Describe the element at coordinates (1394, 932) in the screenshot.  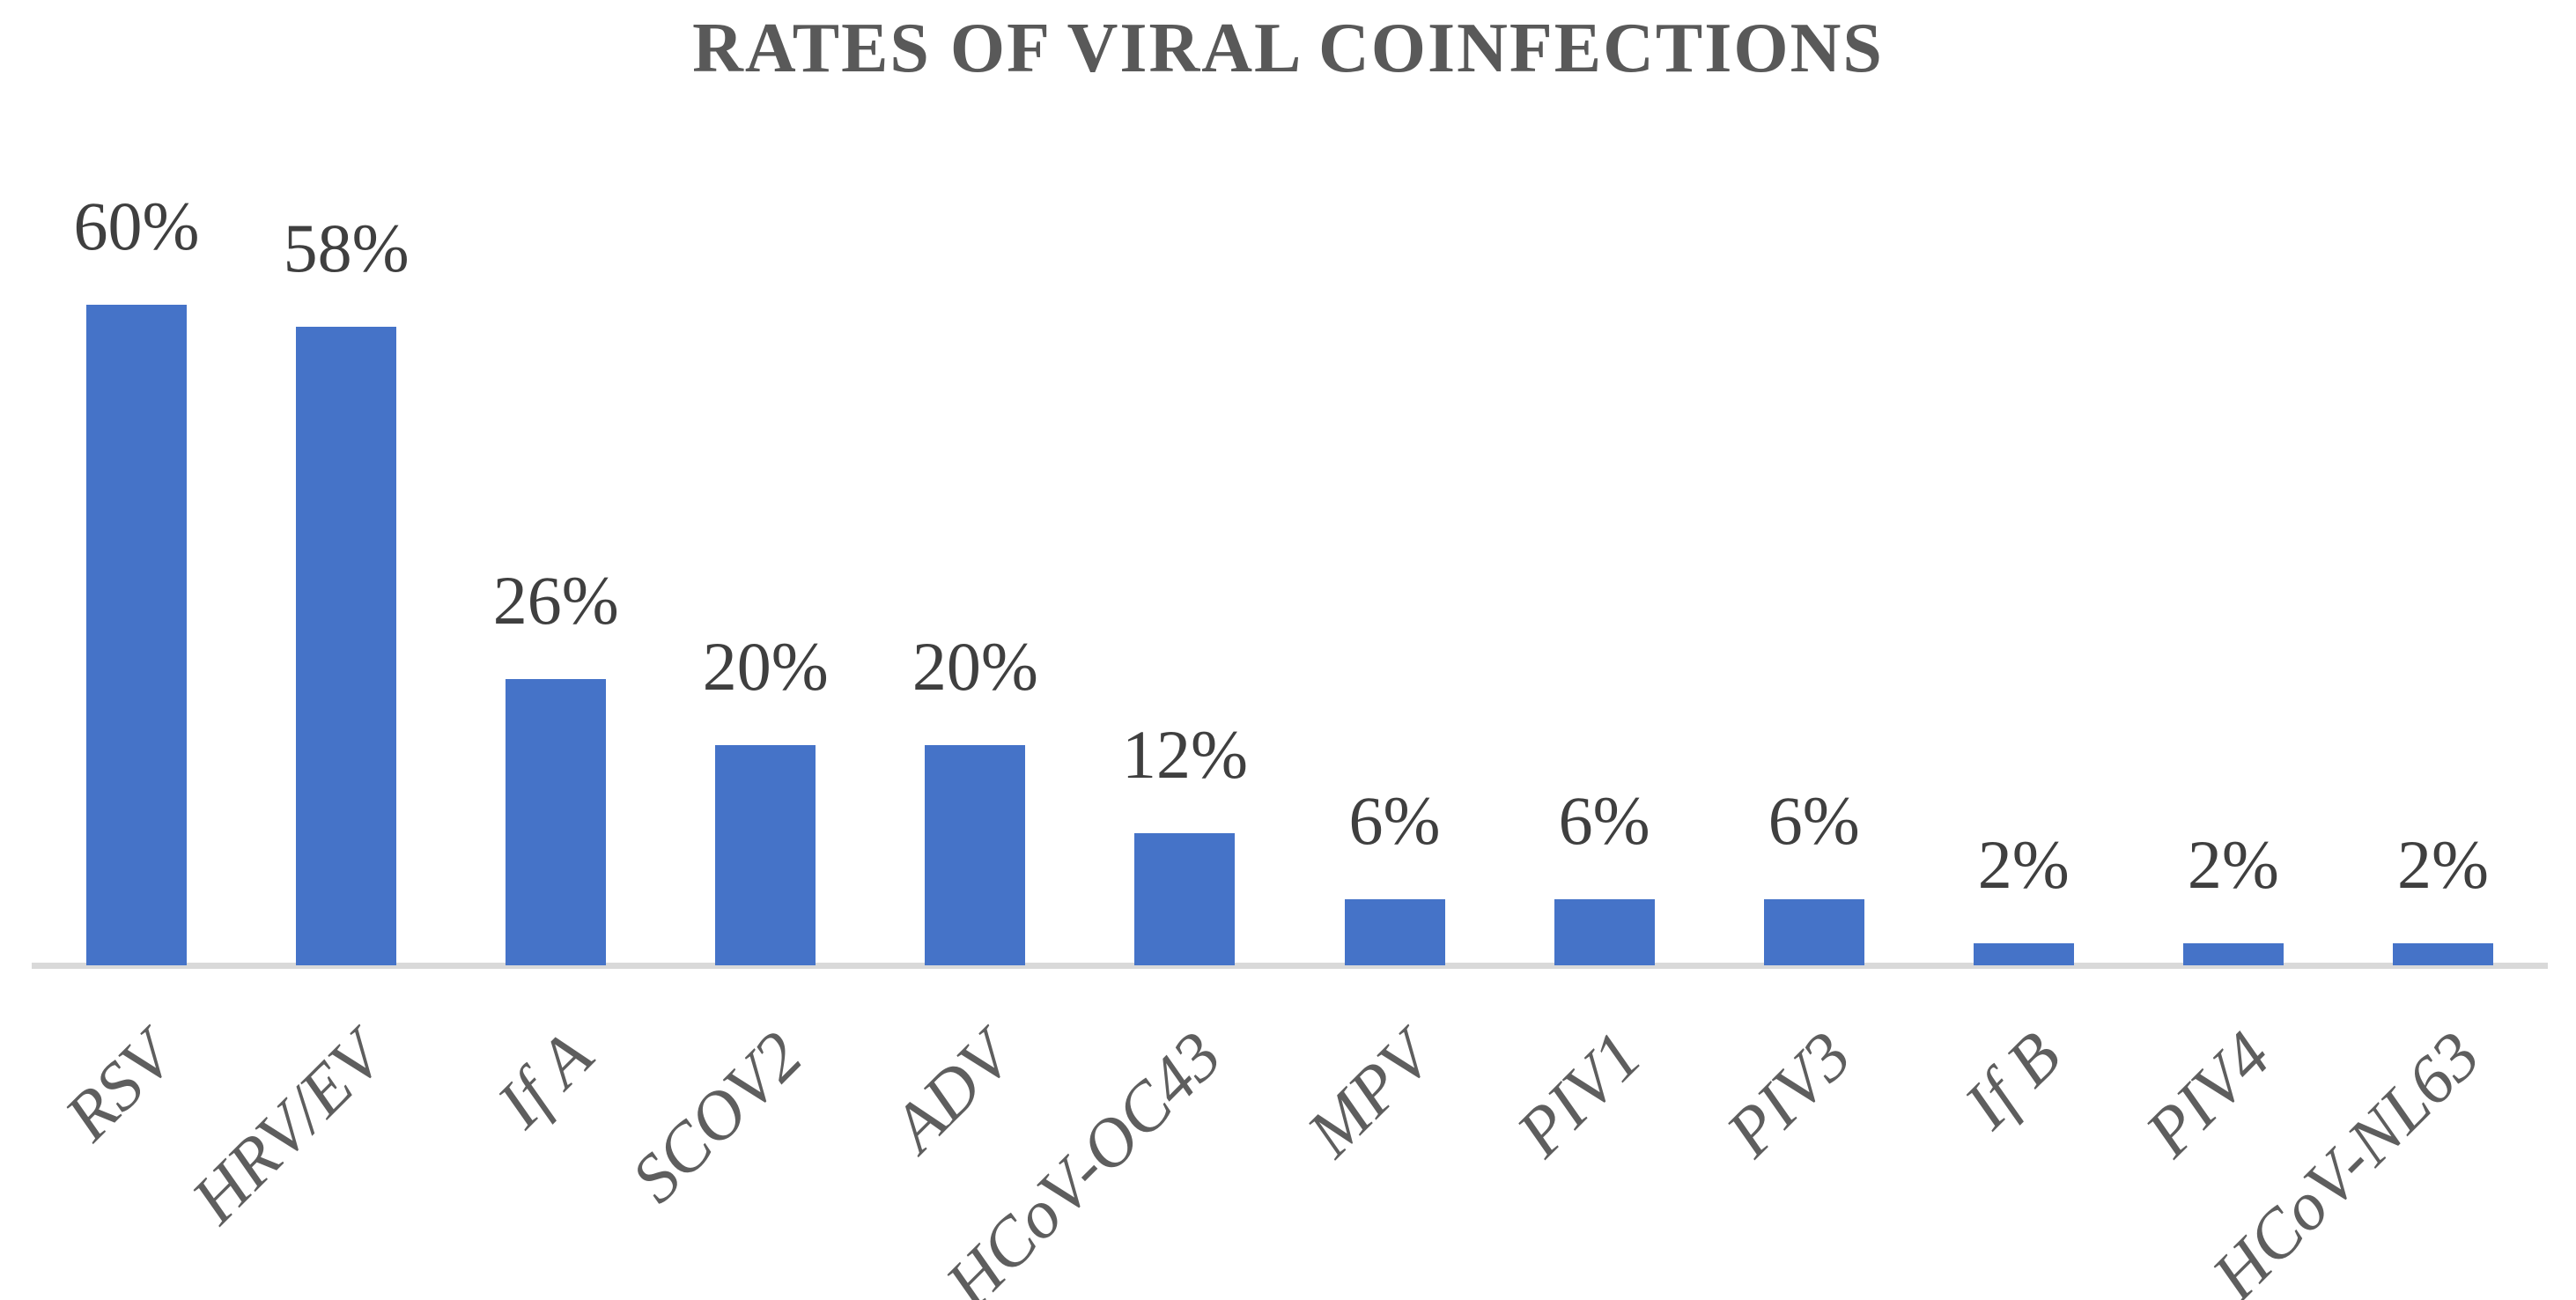
I see `bar-MPV` at that location.